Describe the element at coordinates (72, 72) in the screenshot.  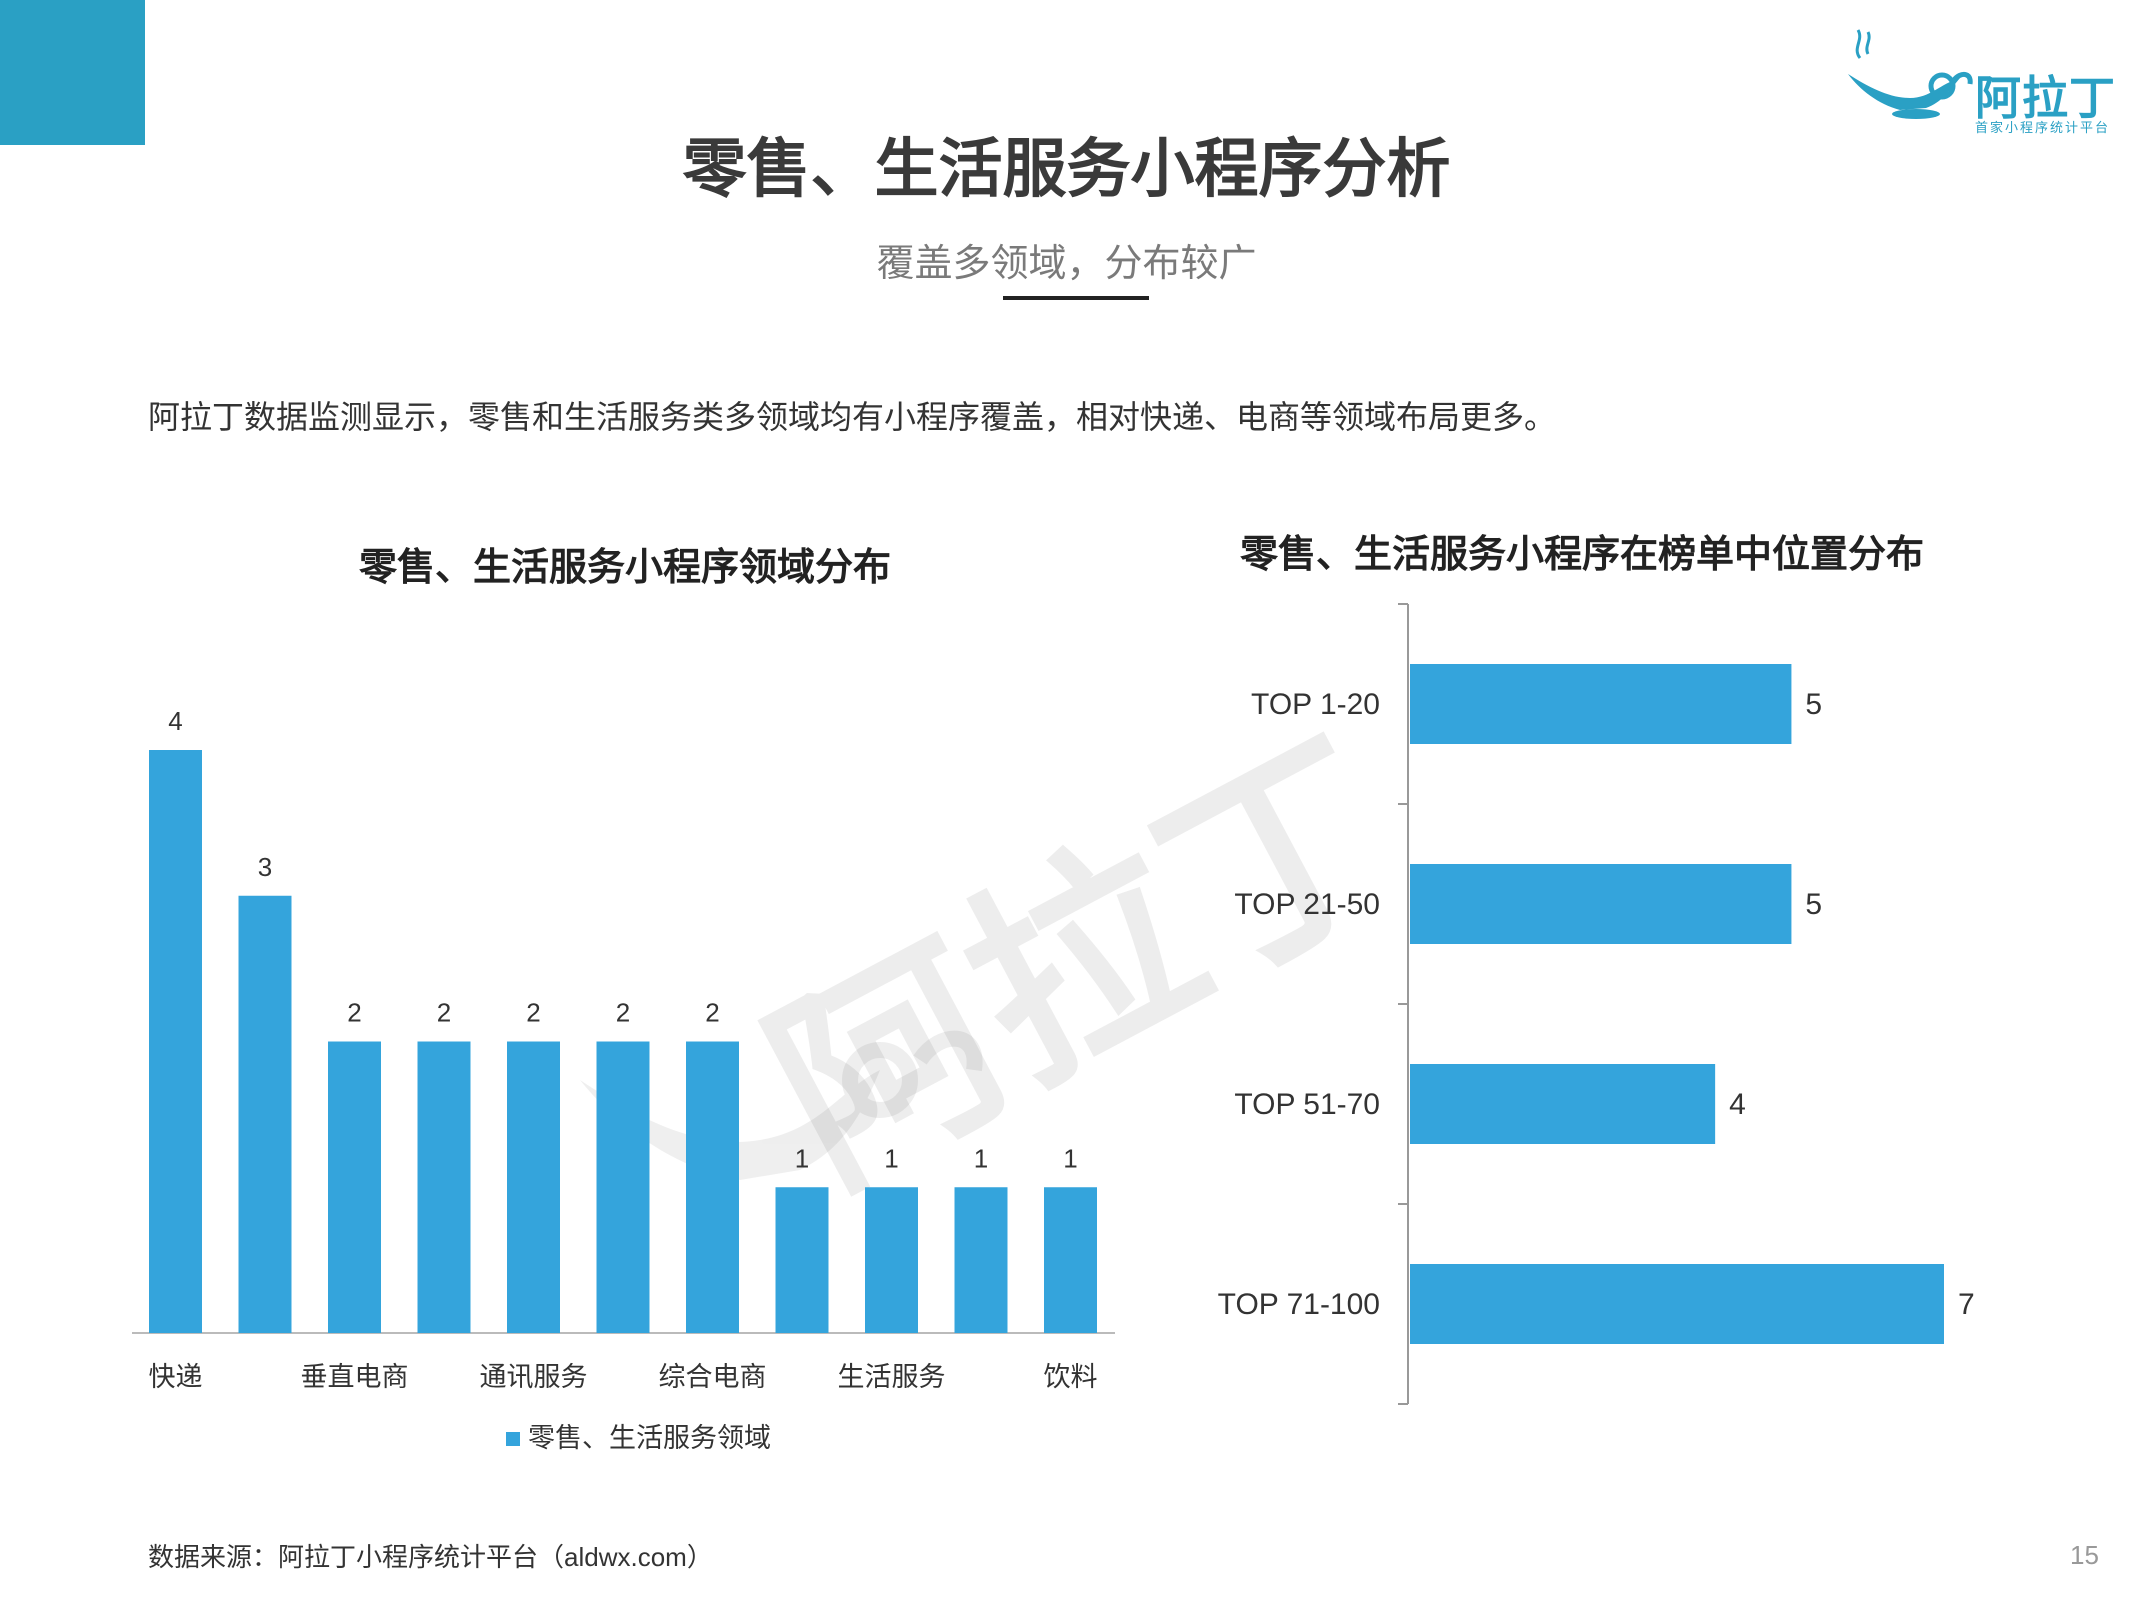
I see `corner-accent-block` at that location.